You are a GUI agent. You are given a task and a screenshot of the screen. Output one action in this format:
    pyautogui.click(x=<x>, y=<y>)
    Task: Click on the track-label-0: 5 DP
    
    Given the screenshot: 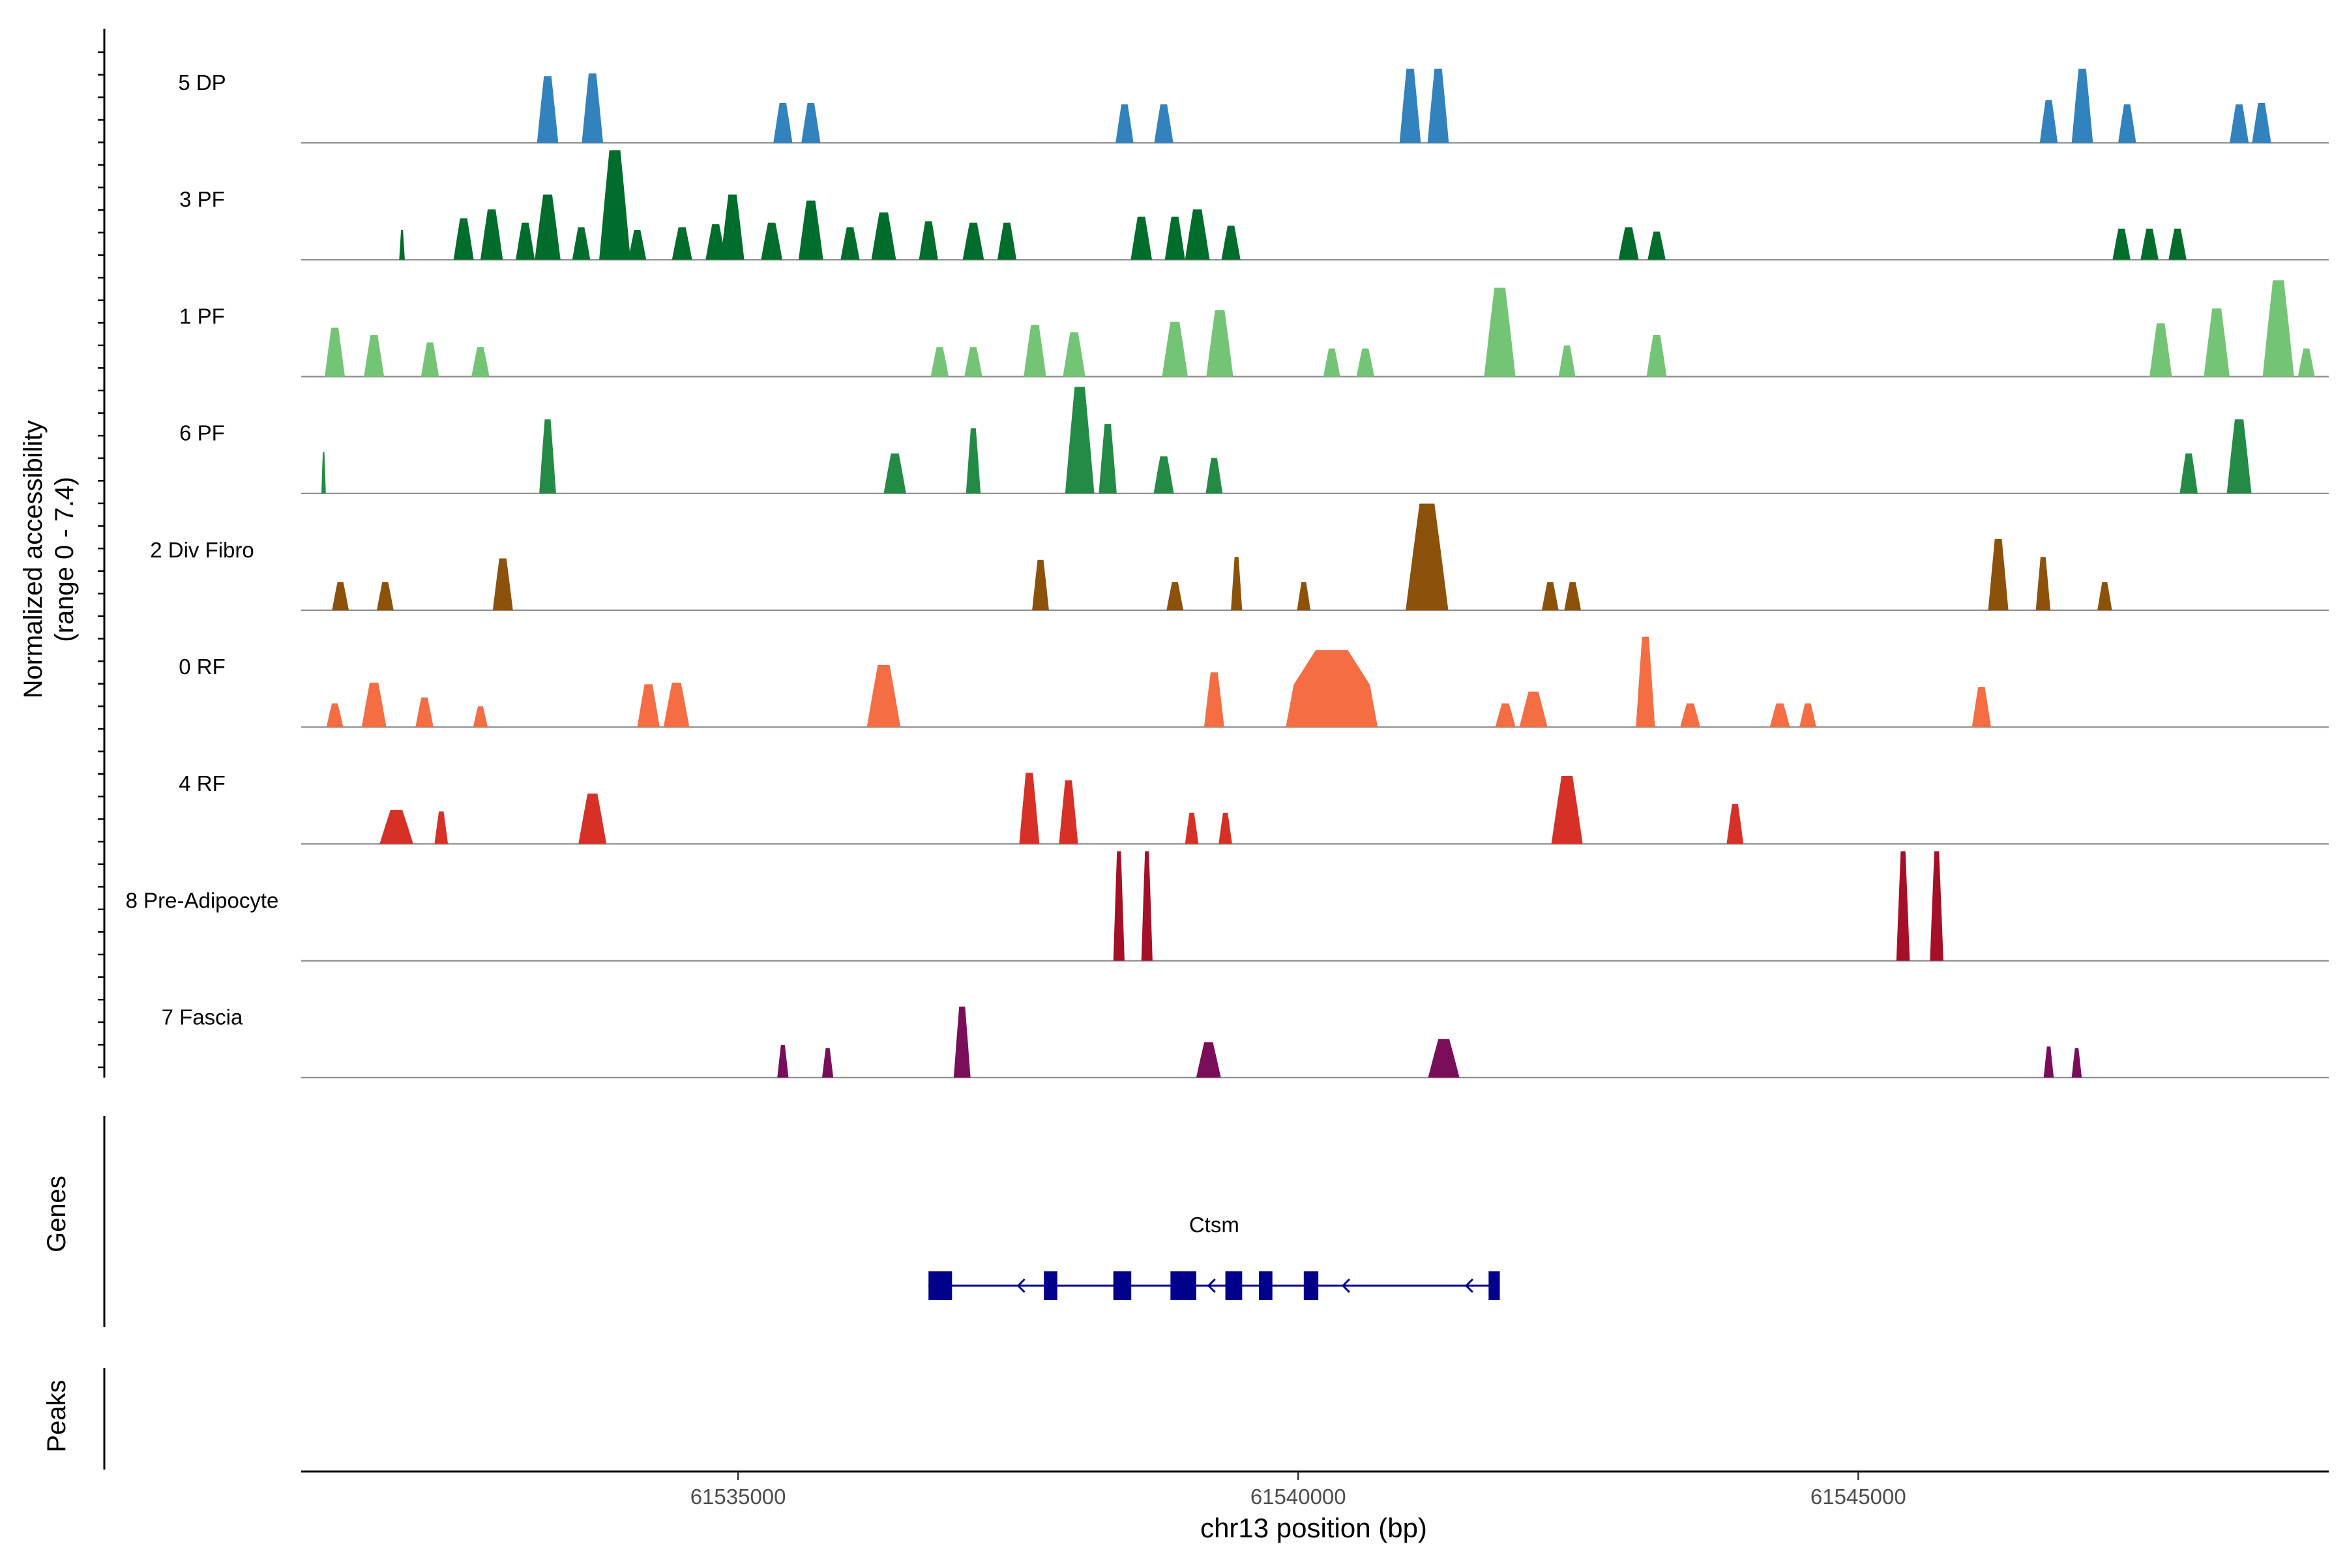 What is the action you would take?
    pyautogui.click(x=202, y=83)
    